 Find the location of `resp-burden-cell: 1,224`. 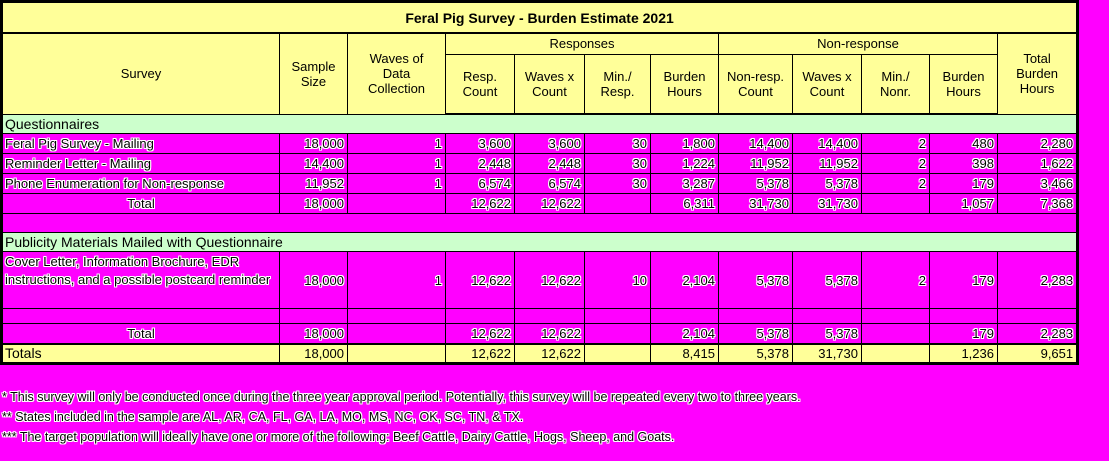

resp-burden-cell: 1,224 is located at coordinates (684, 163).